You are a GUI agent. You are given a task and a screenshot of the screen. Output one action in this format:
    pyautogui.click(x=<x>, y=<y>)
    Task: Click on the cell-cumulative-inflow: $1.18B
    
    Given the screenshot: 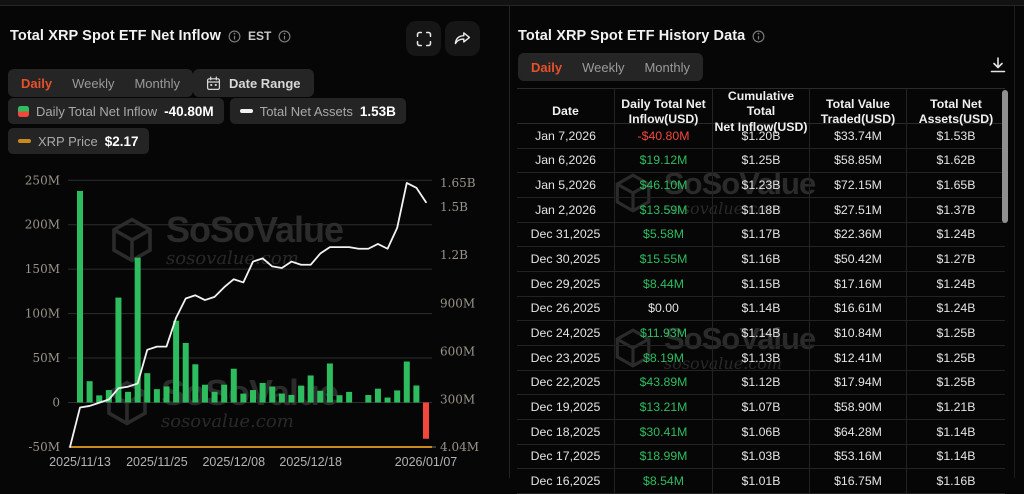 What is the action you would take?
    pyautogui.click(x=761, y=209)
    